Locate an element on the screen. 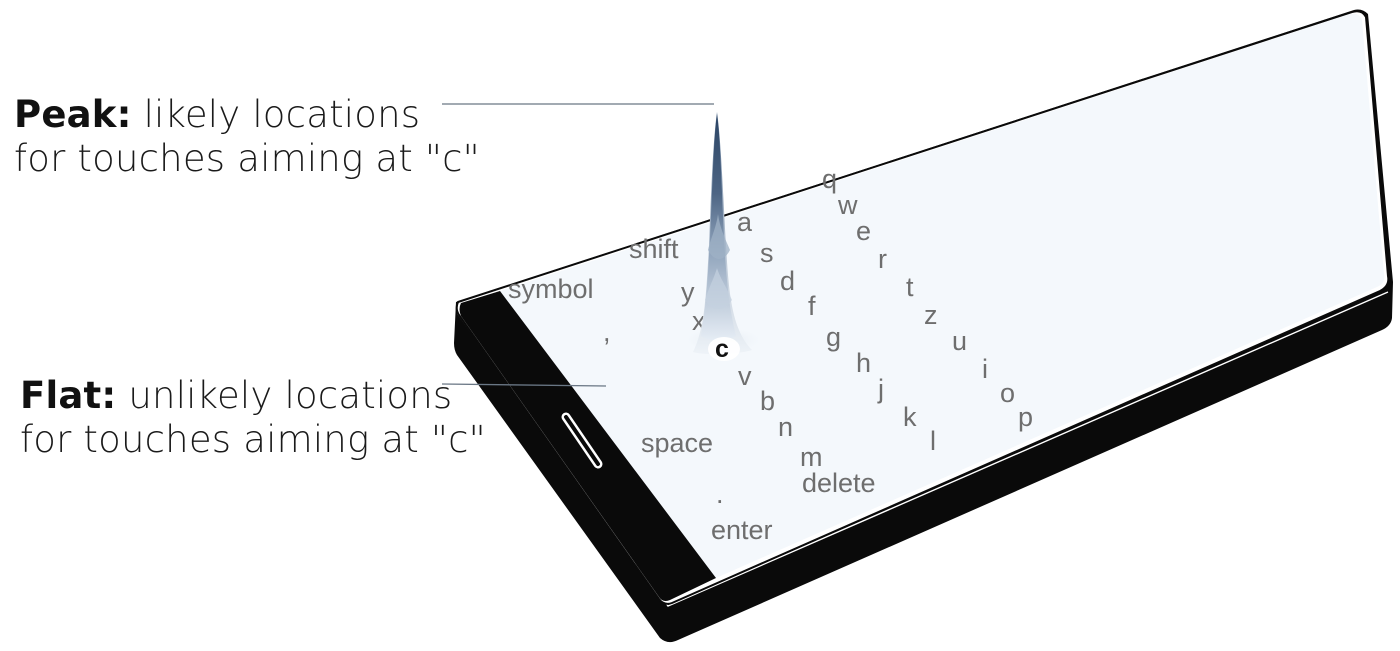  peak-caption-rest: likely locations is located at coordinates (282, 114).